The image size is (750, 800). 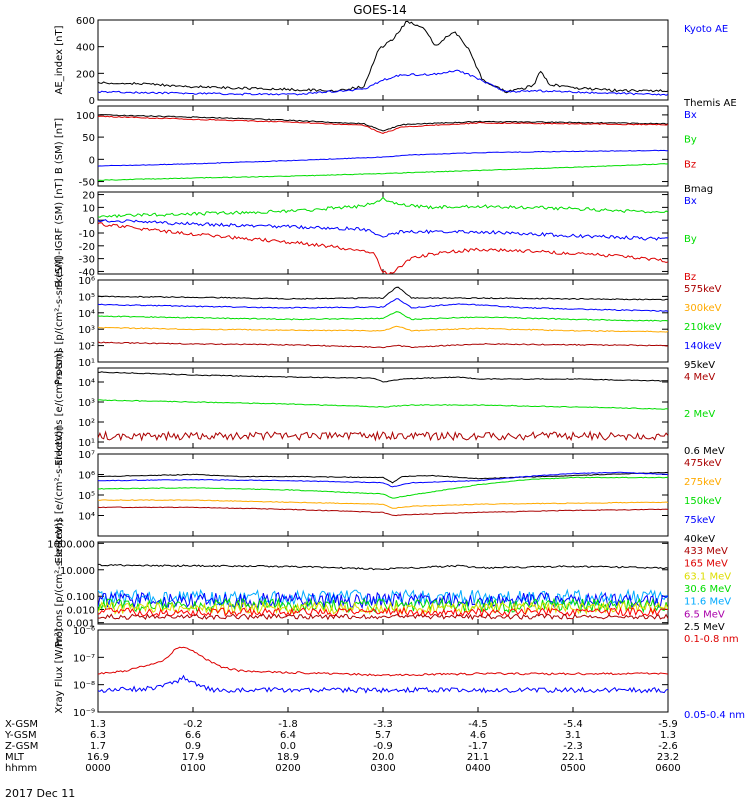 I want to click on series-2-mev, so click(x=383, y=404).